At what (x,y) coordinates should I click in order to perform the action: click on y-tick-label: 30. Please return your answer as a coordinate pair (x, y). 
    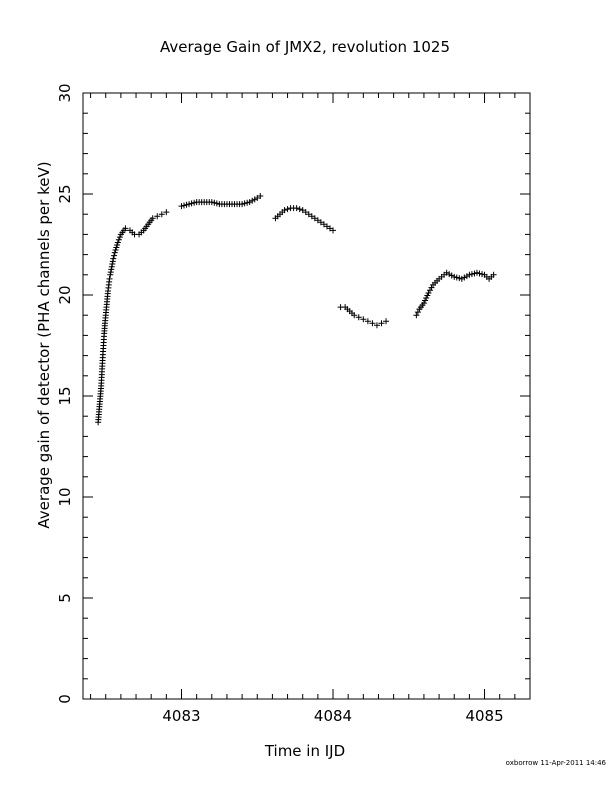
    Looking at the image, I should click on (65, 92).